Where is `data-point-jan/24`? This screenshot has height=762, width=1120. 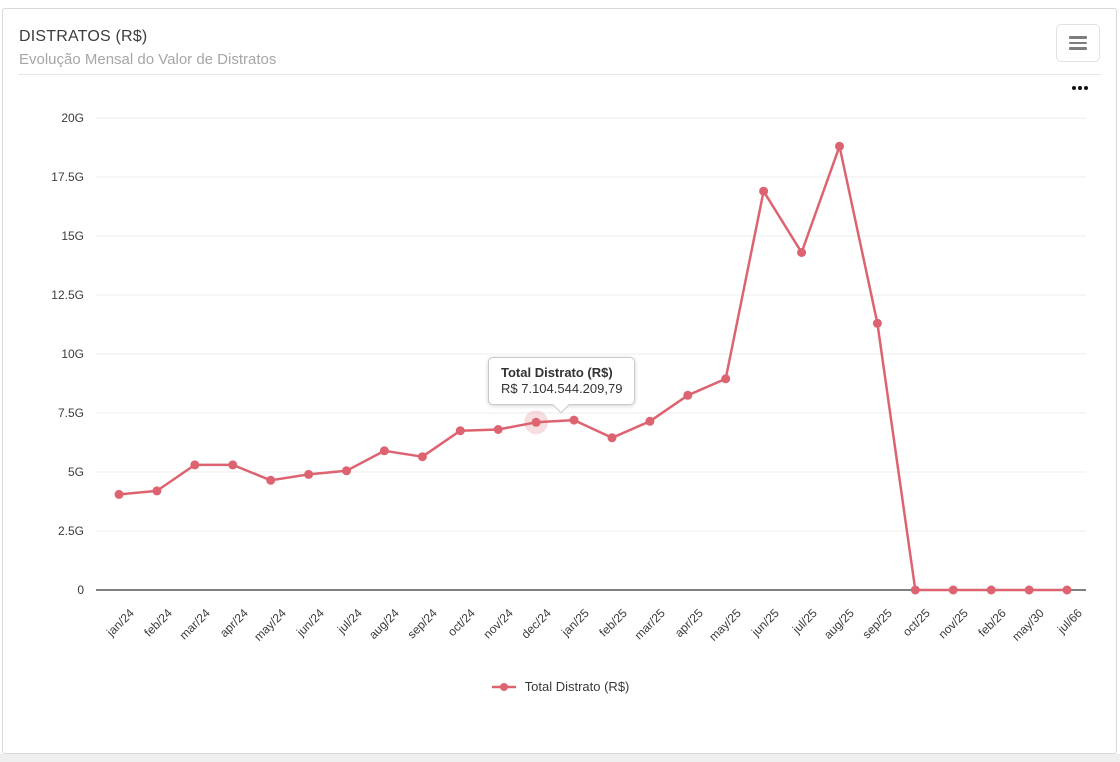 data-point-jan/24 is located at coordinates (119, 494).